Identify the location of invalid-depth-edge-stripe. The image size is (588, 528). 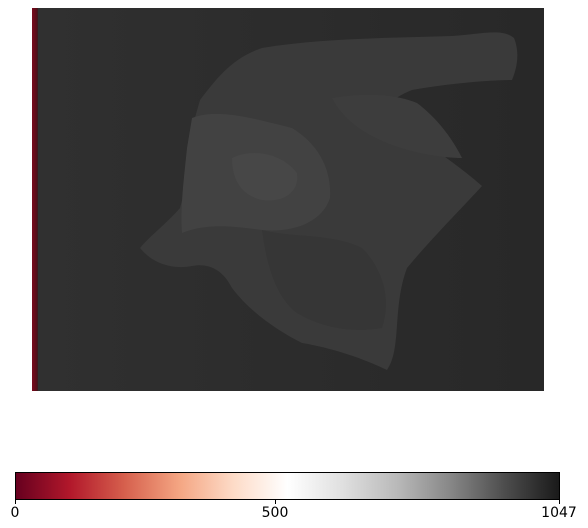
(35, 199).